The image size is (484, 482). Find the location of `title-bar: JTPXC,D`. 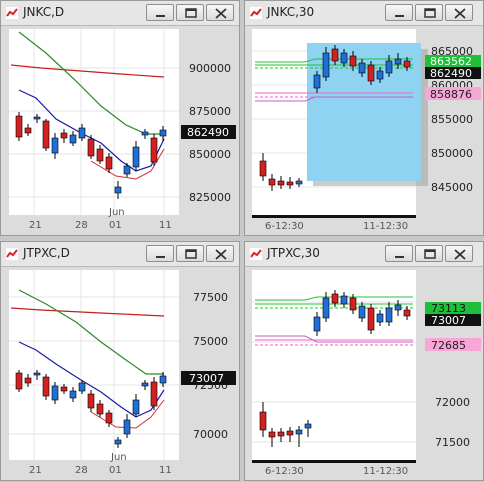

title-bar: JTPXC,D is located at coordinates (120, 254).